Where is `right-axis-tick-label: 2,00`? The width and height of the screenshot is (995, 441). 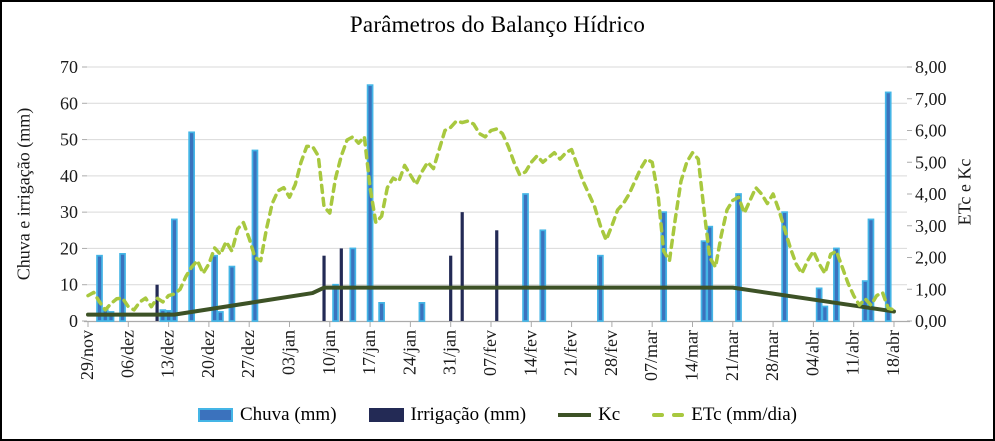
right-axis-tick-label: 2,00 is located at coordinates (931, 258).